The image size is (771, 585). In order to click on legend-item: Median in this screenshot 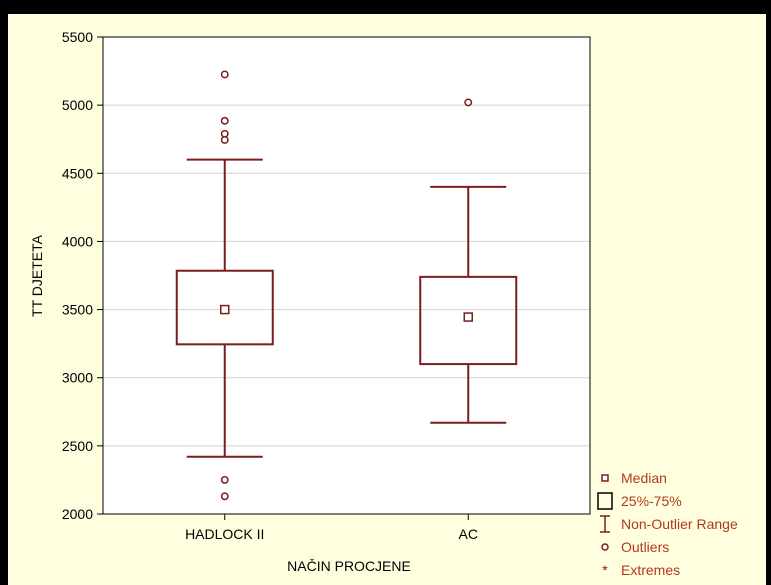, I will do `click(634, 478)`.